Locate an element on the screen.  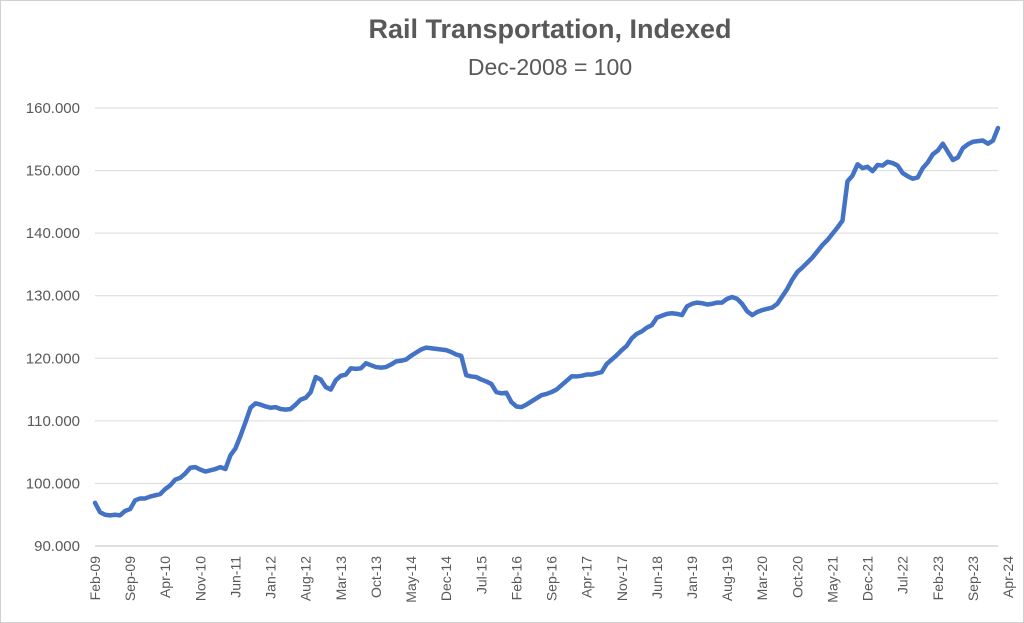
x-tick-label: Apr-24 is located at coordinates (1008, 577).